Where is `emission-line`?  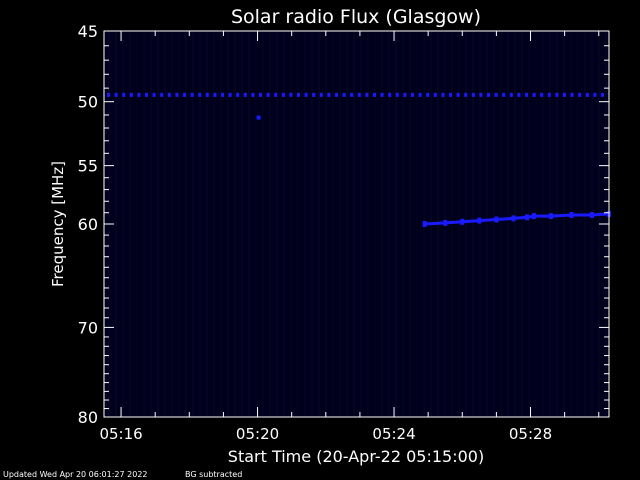
emission-line is located at coordinates (517, 219).